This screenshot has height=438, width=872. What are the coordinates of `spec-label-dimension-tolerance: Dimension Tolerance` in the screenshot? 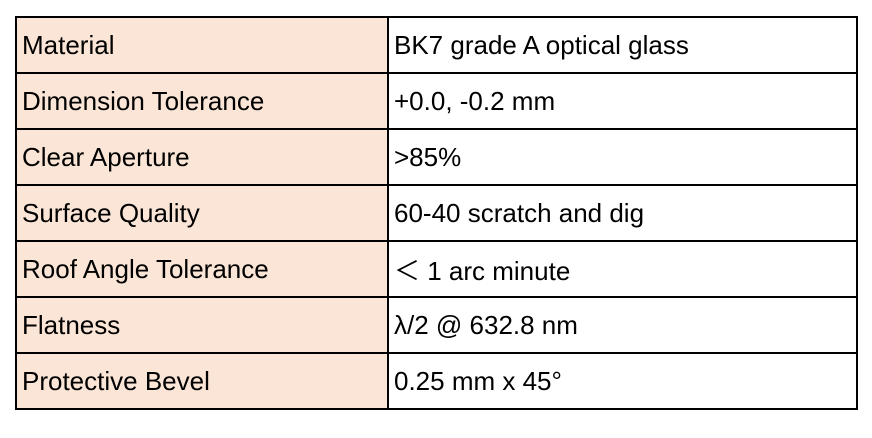 It's located at (202, 101).